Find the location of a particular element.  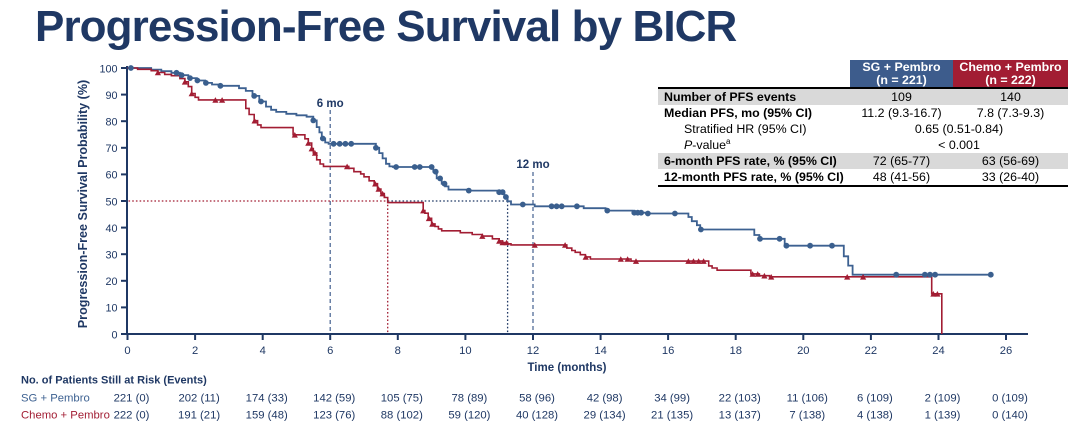

svg-text: 105 (75) is located at coordinates (402, 399).